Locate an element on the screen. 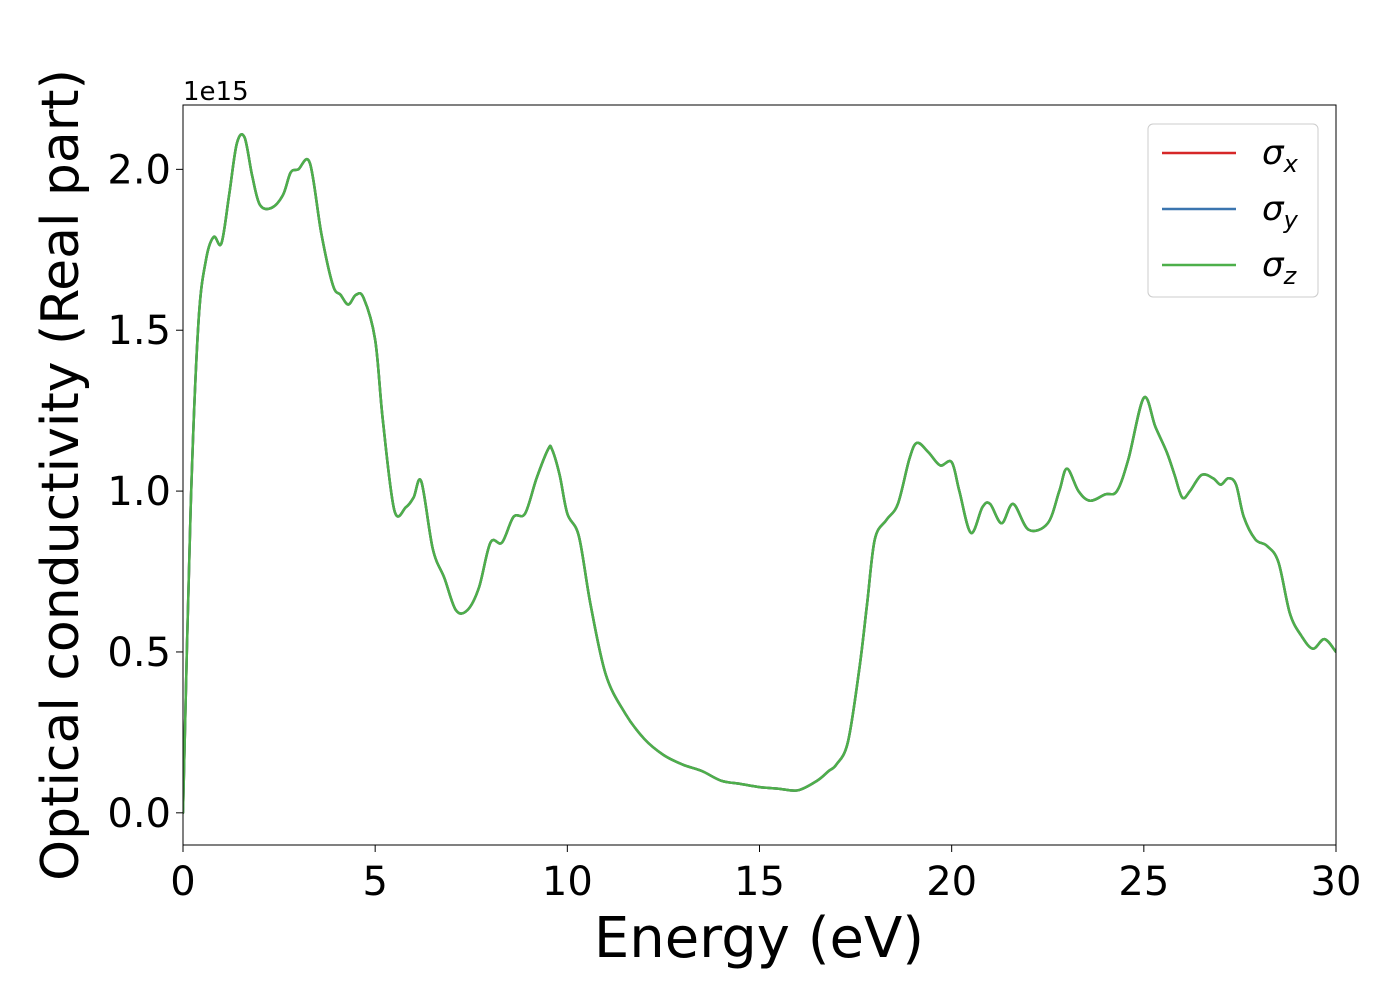  legend: σx σy σz is located at coordinates (1233, 210).